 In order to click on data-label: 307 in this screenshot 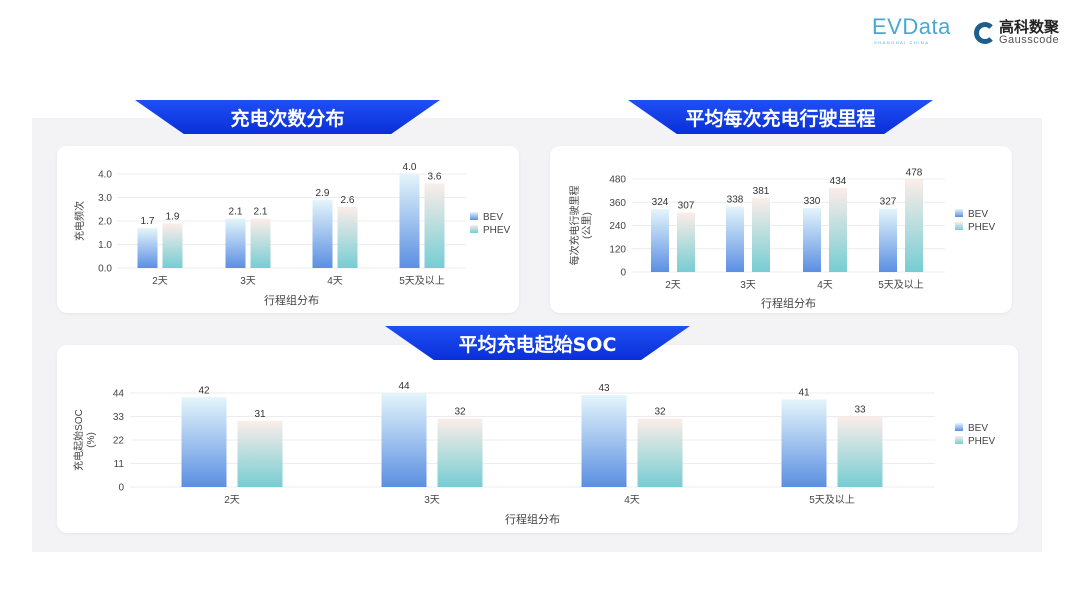, I will do `click(686, 206)`.